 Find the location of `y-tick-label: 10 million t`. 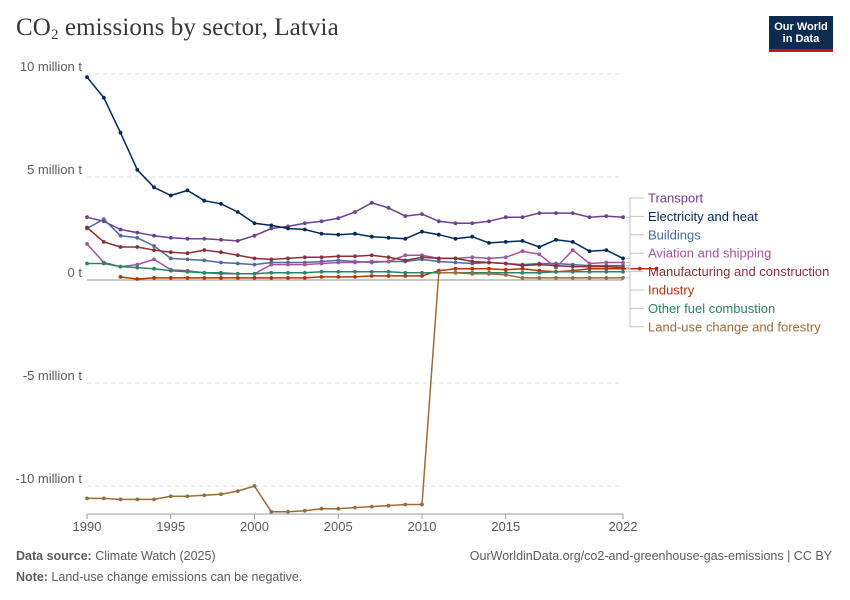

y-tick-label: 10 million t is located at coordinates (51, 66).